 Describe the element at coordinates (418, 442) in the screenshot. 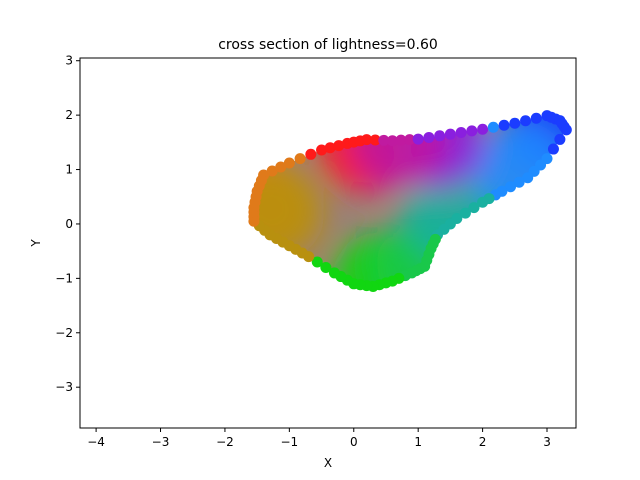

I see `x-tick-label: 1` at that location.